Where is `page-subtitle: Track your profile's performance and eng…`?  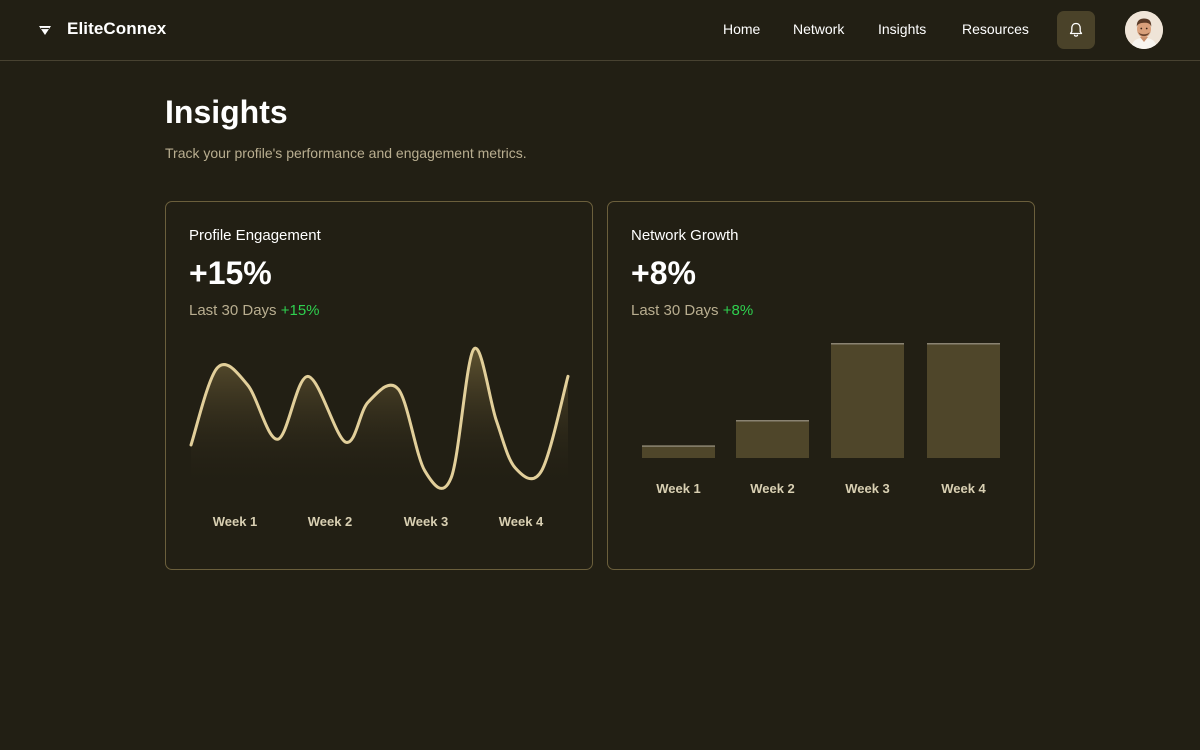 page-subtitle: Track your profile's performance and eng… is located at coordinates (346, 153).